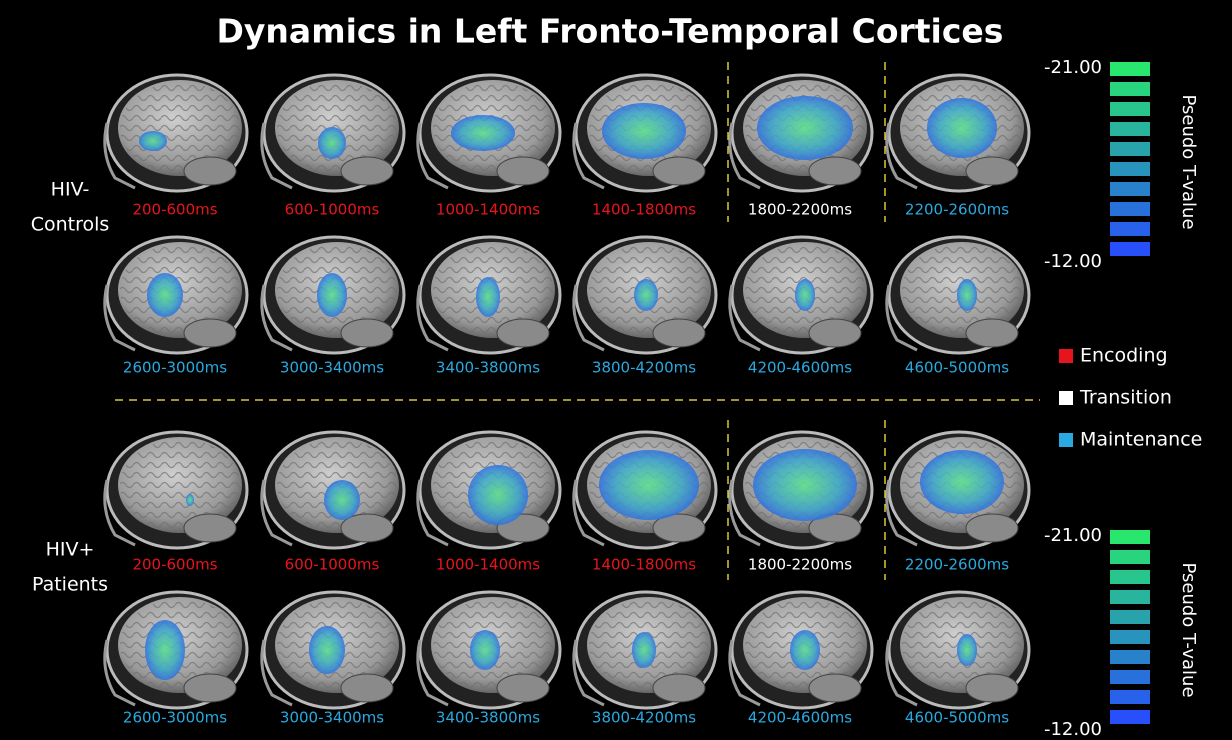  I want to click on time-window-label: 3800-4200ms, so click(644, 368).